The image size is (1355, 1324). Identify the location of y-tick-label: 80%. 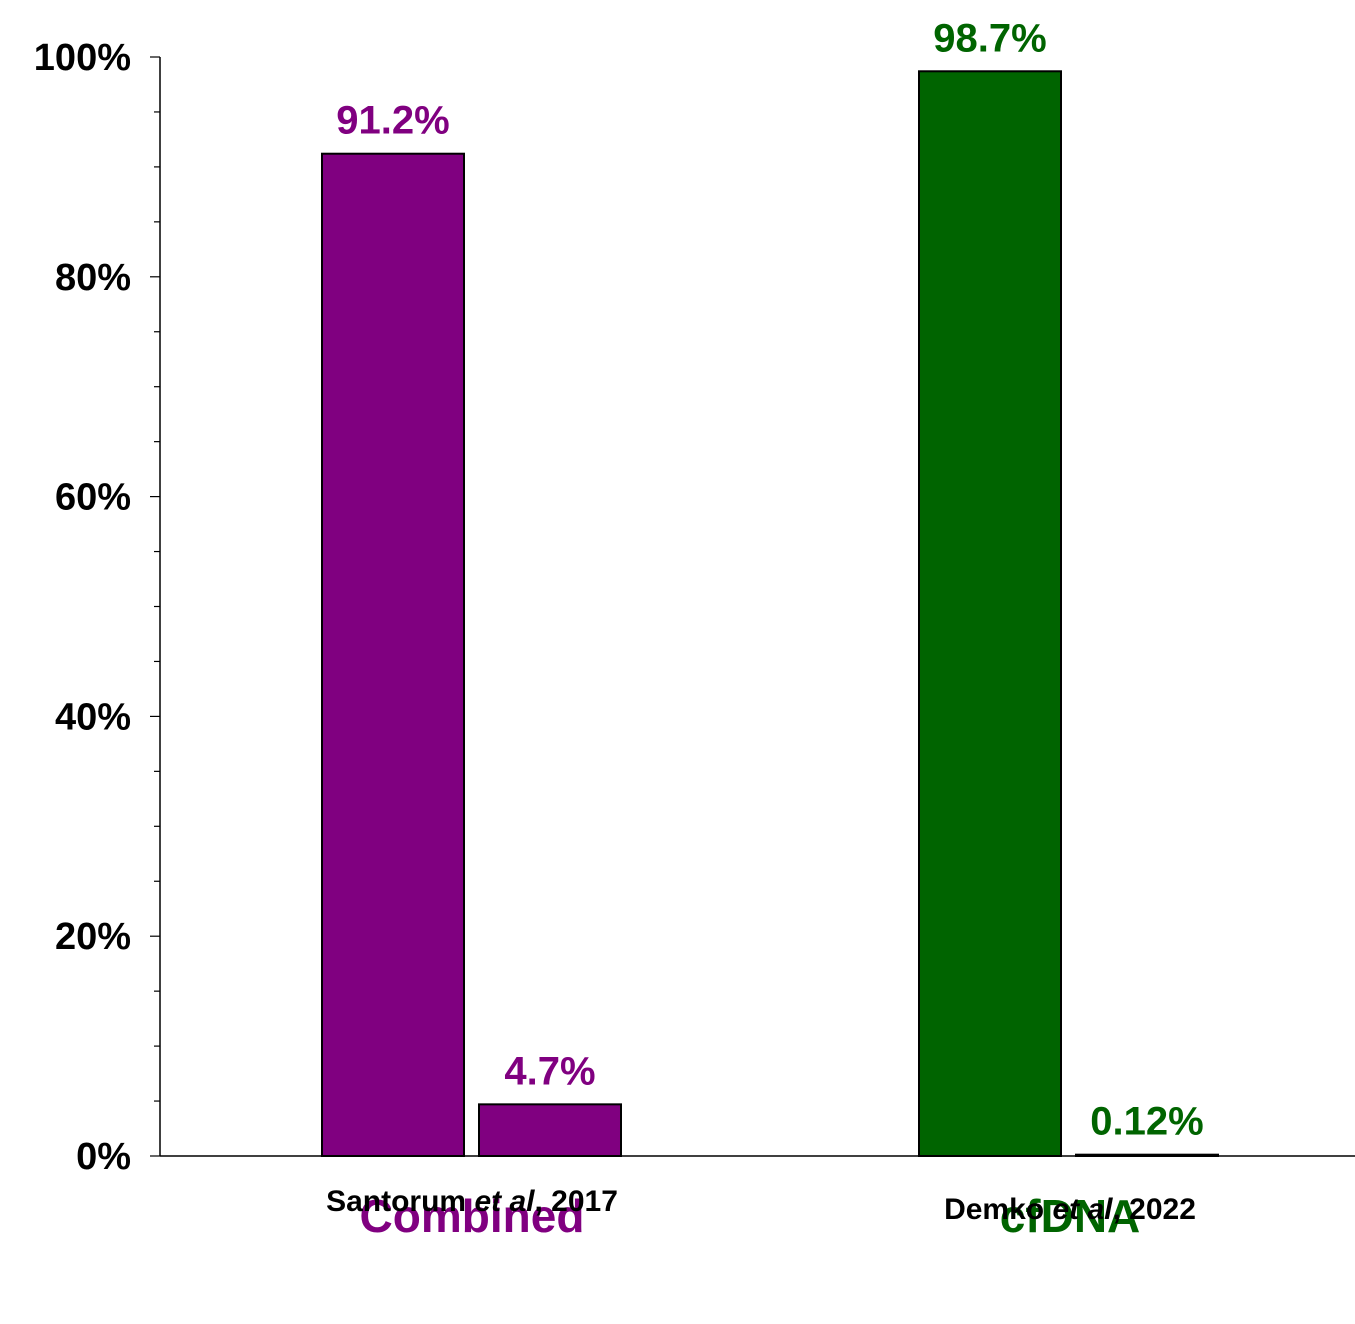
(93, 278).